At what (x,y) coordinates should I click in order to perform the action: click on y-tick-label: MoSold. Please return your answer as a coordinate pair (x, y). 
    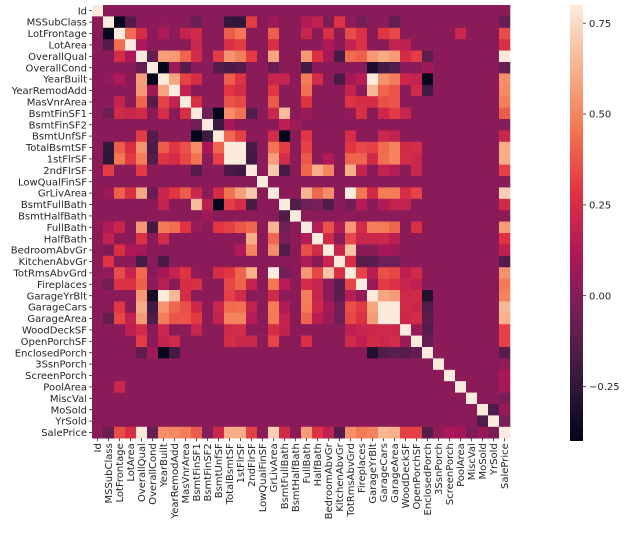
    Looking at the image, I should click on (69, 410).